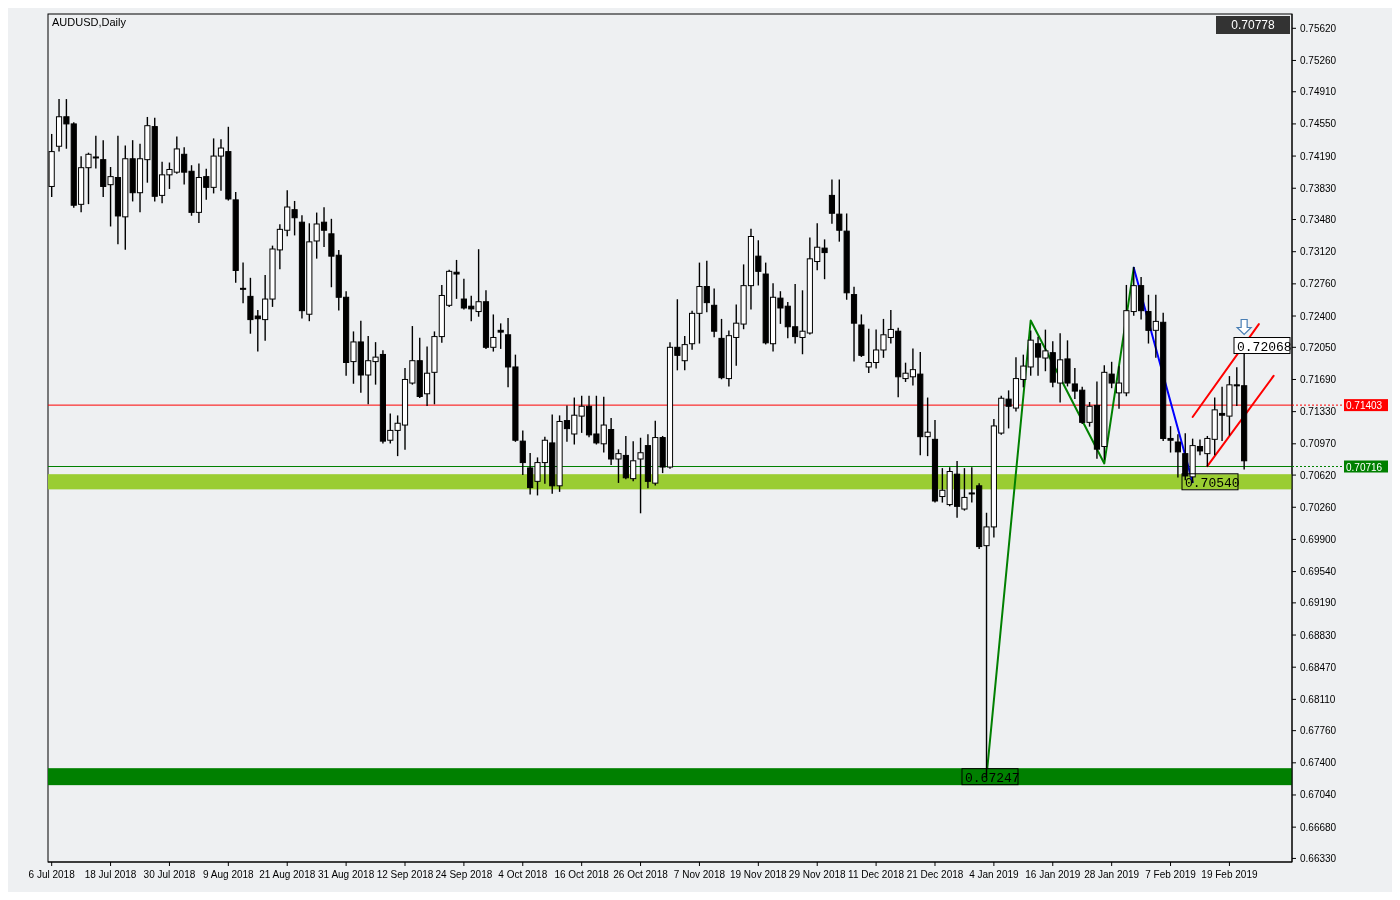 This screenshot has width=1400, height=900. Describe the element at coordinates (1318, 539) in the screenshot. I see `y-tick-label: 0.69900` at that location.